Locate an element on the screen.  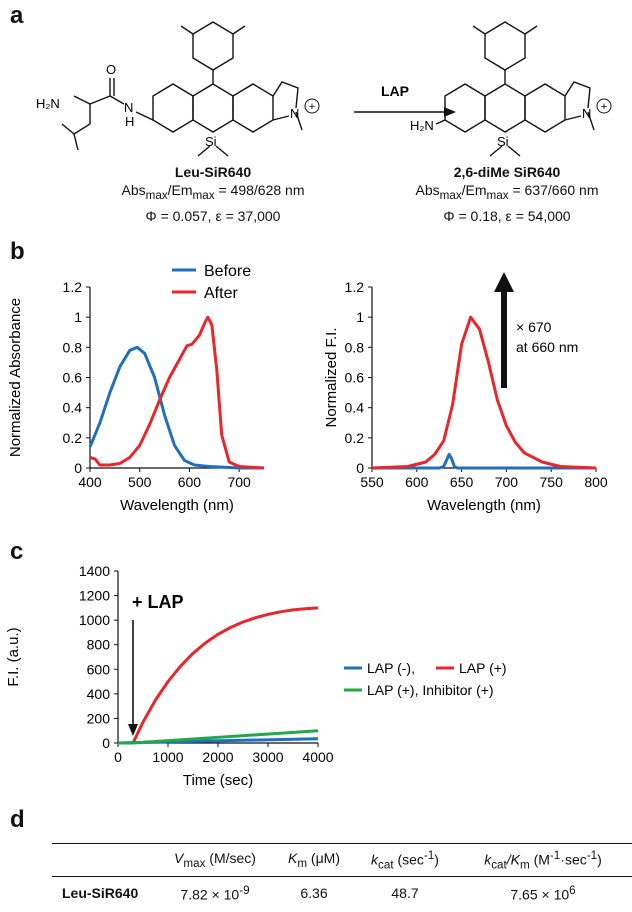
absorbance-y-tick-label: 1.2 is located at coordinates (73, 287).